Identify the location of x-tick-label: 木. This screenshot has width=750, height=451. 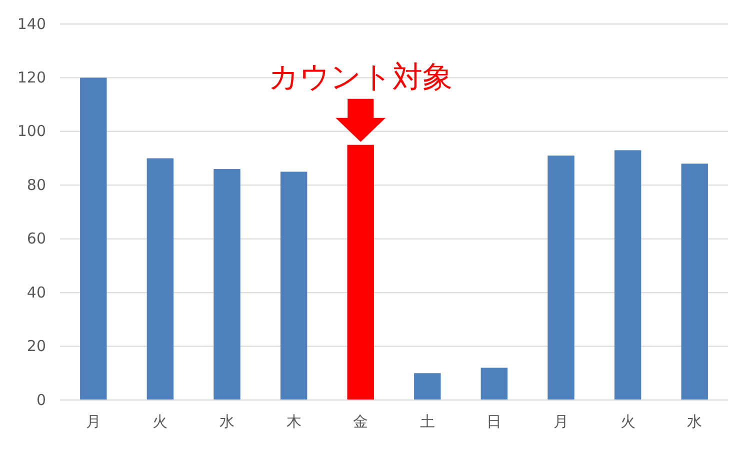
(294, 421).